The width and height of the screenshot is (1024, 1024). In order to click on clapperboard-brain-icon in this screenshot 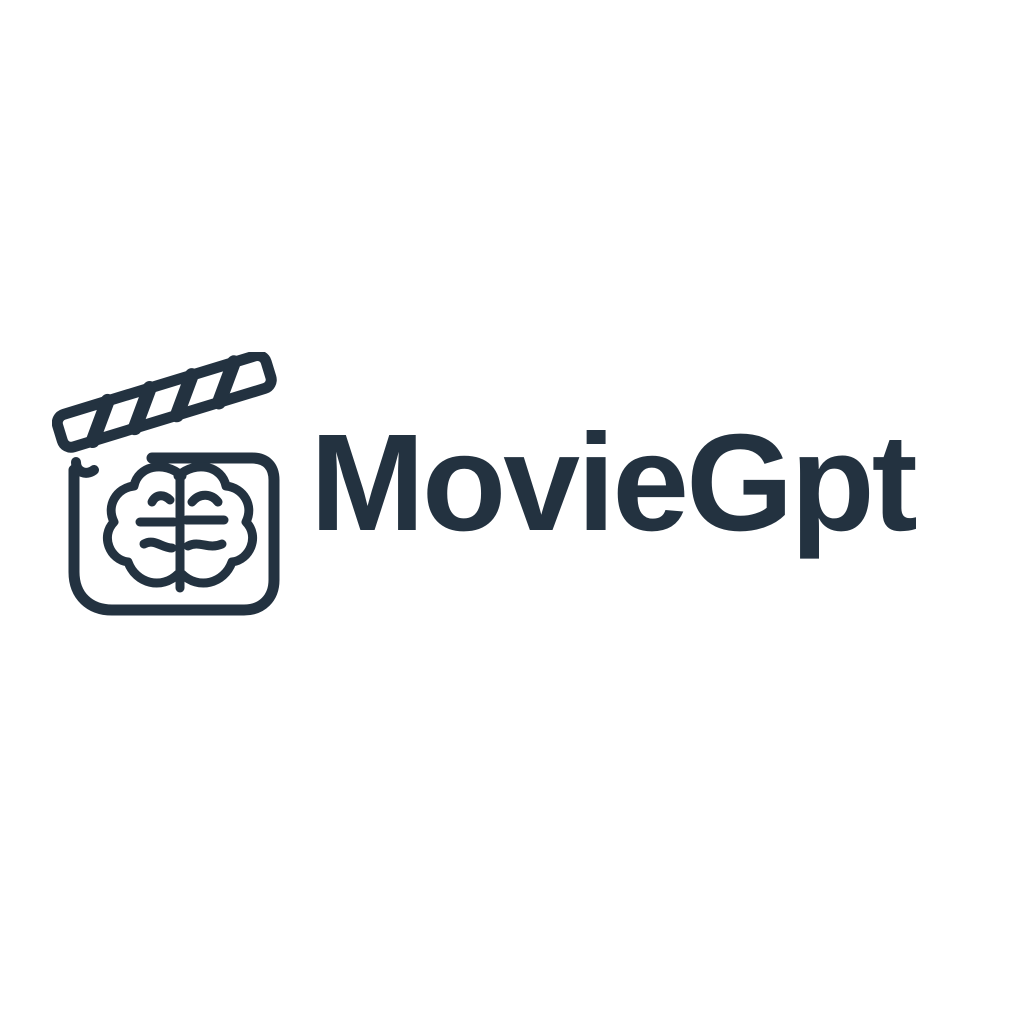, I will do `click(168, 484)`.